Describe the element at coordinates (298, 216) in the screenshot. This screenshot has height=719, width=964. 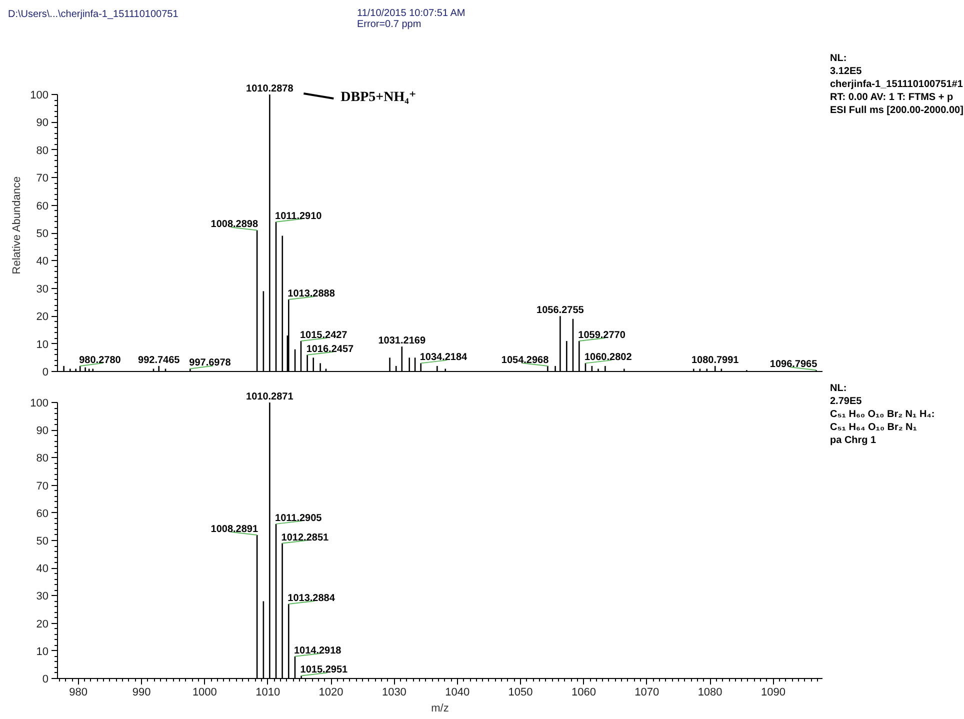
I see `annotation: 1011.2910` at that location.